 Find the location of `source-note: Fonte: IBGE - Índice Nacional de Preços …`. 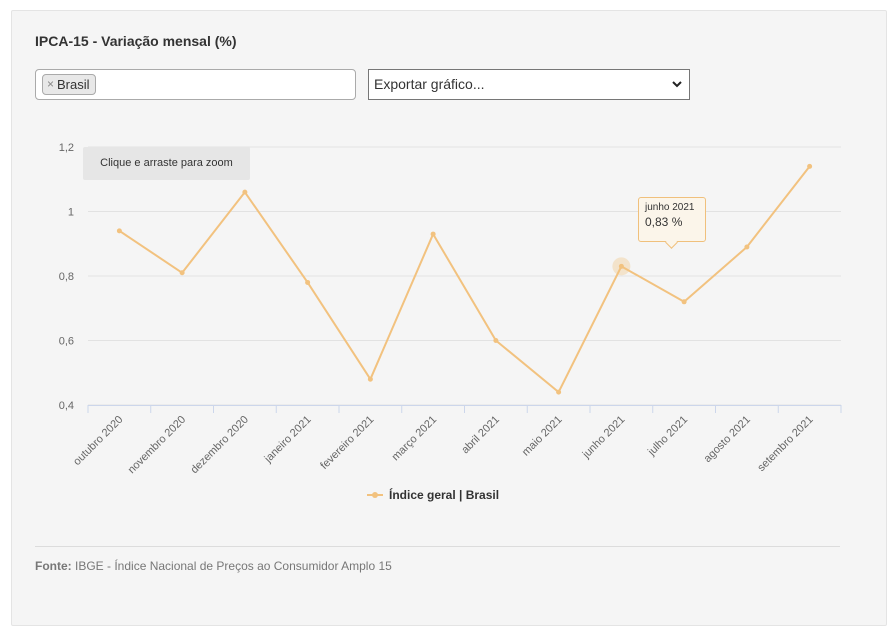

source-note: Fonte: IBGE - Índice Nacional de Preços … is located at coordinates (213, 566).